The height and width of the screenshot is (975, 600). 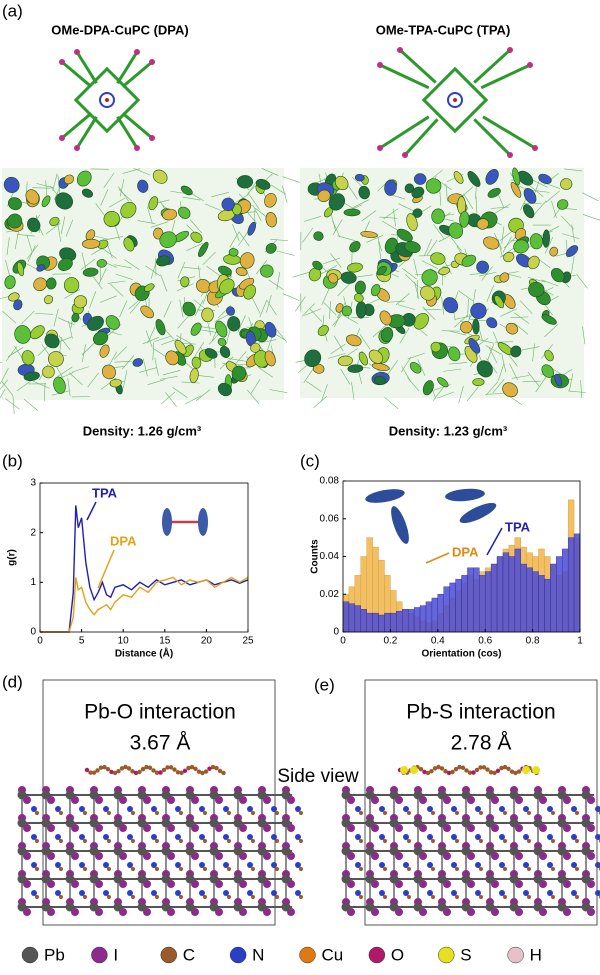 I want to click on y-axis-label: g(r), so click(x=12, y=557).